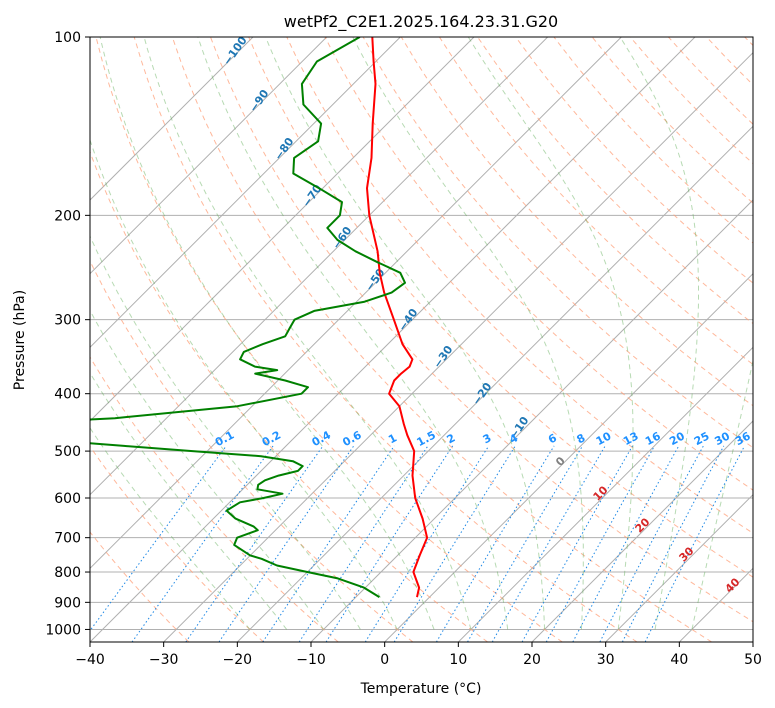  Describe the element at coordinates (67, 334) in the screenshot. I see `y-axis: 100 200 300 400 500 600 700 800 900 1000` at that location.